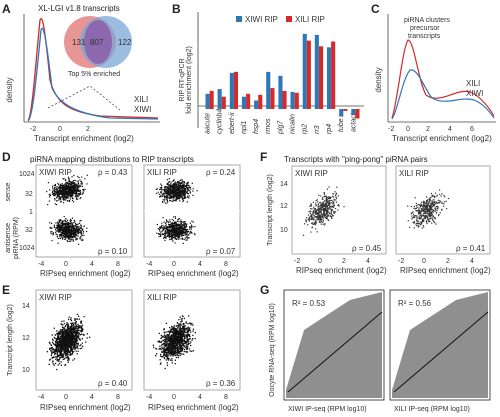  Describe the element at coordinates (149, 264) in the screenshot. I see `panel-d-right-xtick-0: -4` at that location.